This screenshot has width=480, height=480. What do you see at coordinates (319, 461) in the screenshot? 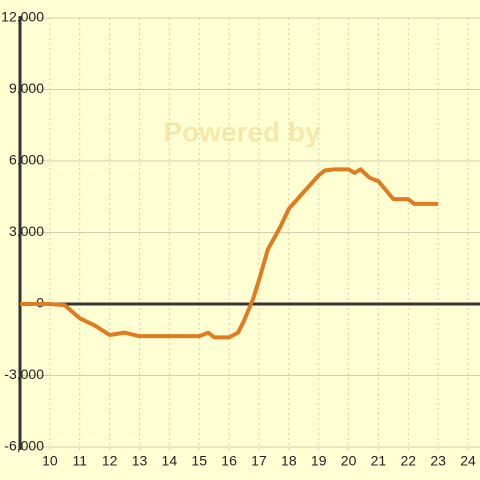
I see `x-tick-label: 19` at bounding box center [319, 461].